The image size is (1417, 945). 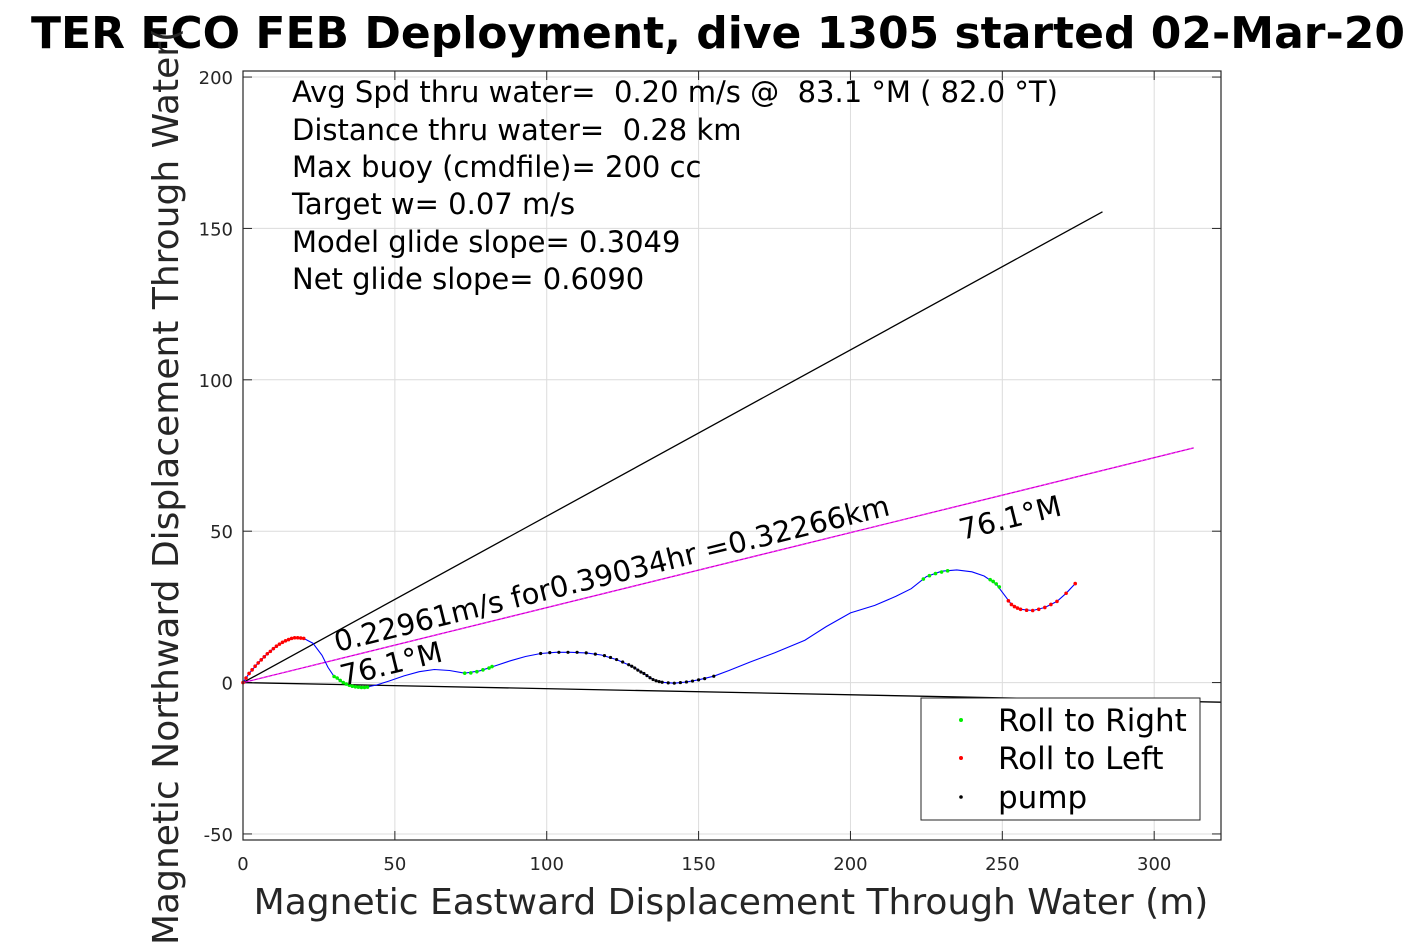 What do you see at coordinates (1081, 759) in the screenshot?
I see `legend-label-roll-left: Roll to Left` at bounding box center [1081, 759].